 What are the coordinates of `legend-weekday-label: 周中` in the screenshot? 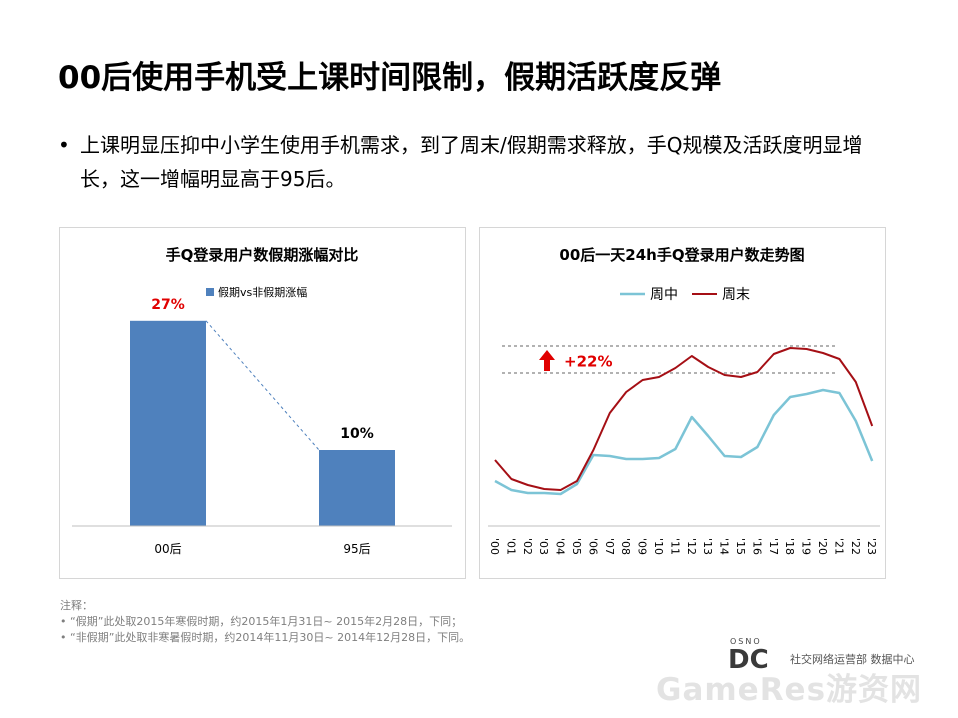 It's located at (664, 295).